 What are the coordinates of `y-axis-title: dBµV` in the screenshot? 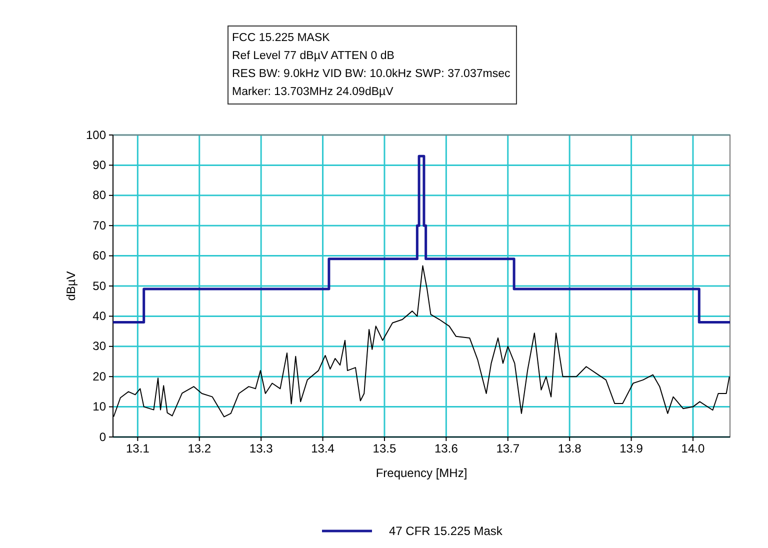 It's located at (71, 286).